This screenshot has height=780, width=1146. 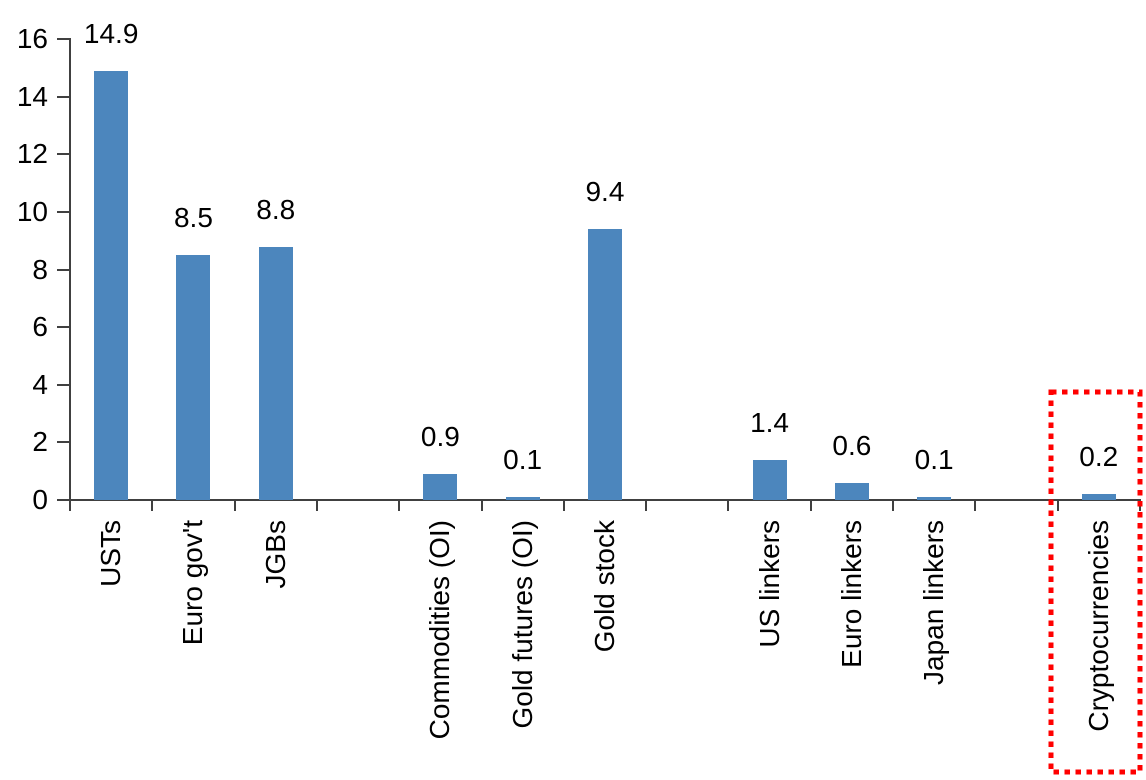 I want to click on bar-value-label: 14.9, so click(x=111, y=33).